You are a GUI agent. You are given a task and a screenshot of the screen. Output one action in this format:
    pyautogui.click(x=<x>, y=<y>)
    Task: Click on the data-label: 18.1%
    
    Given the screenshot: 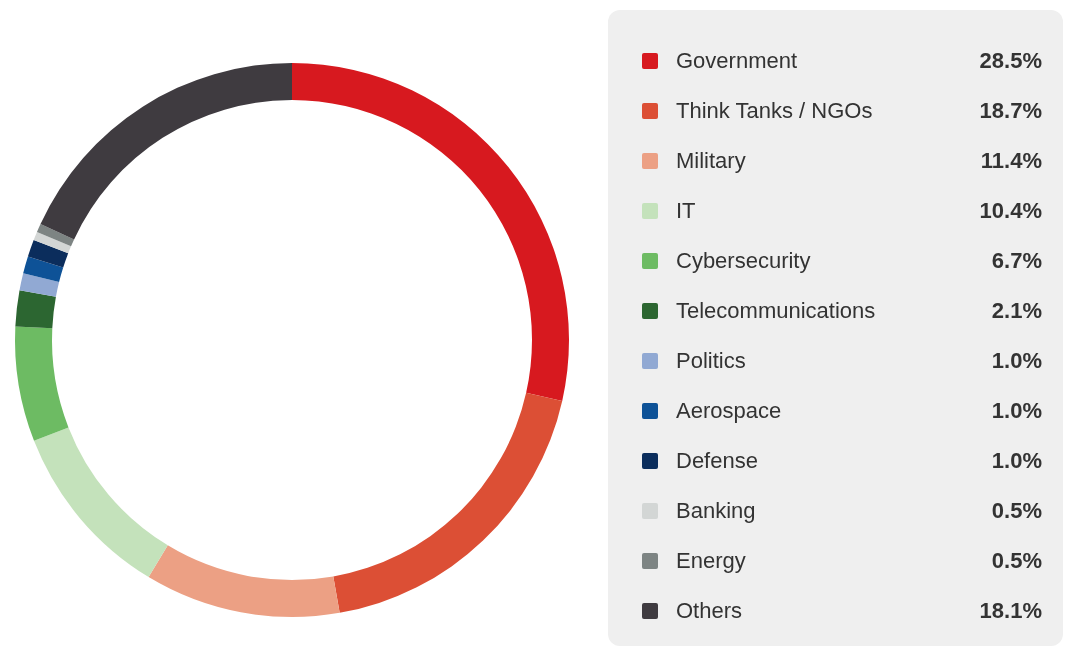 What is the action you would take?
    pyautogui.click(x=1010, y=611)
    